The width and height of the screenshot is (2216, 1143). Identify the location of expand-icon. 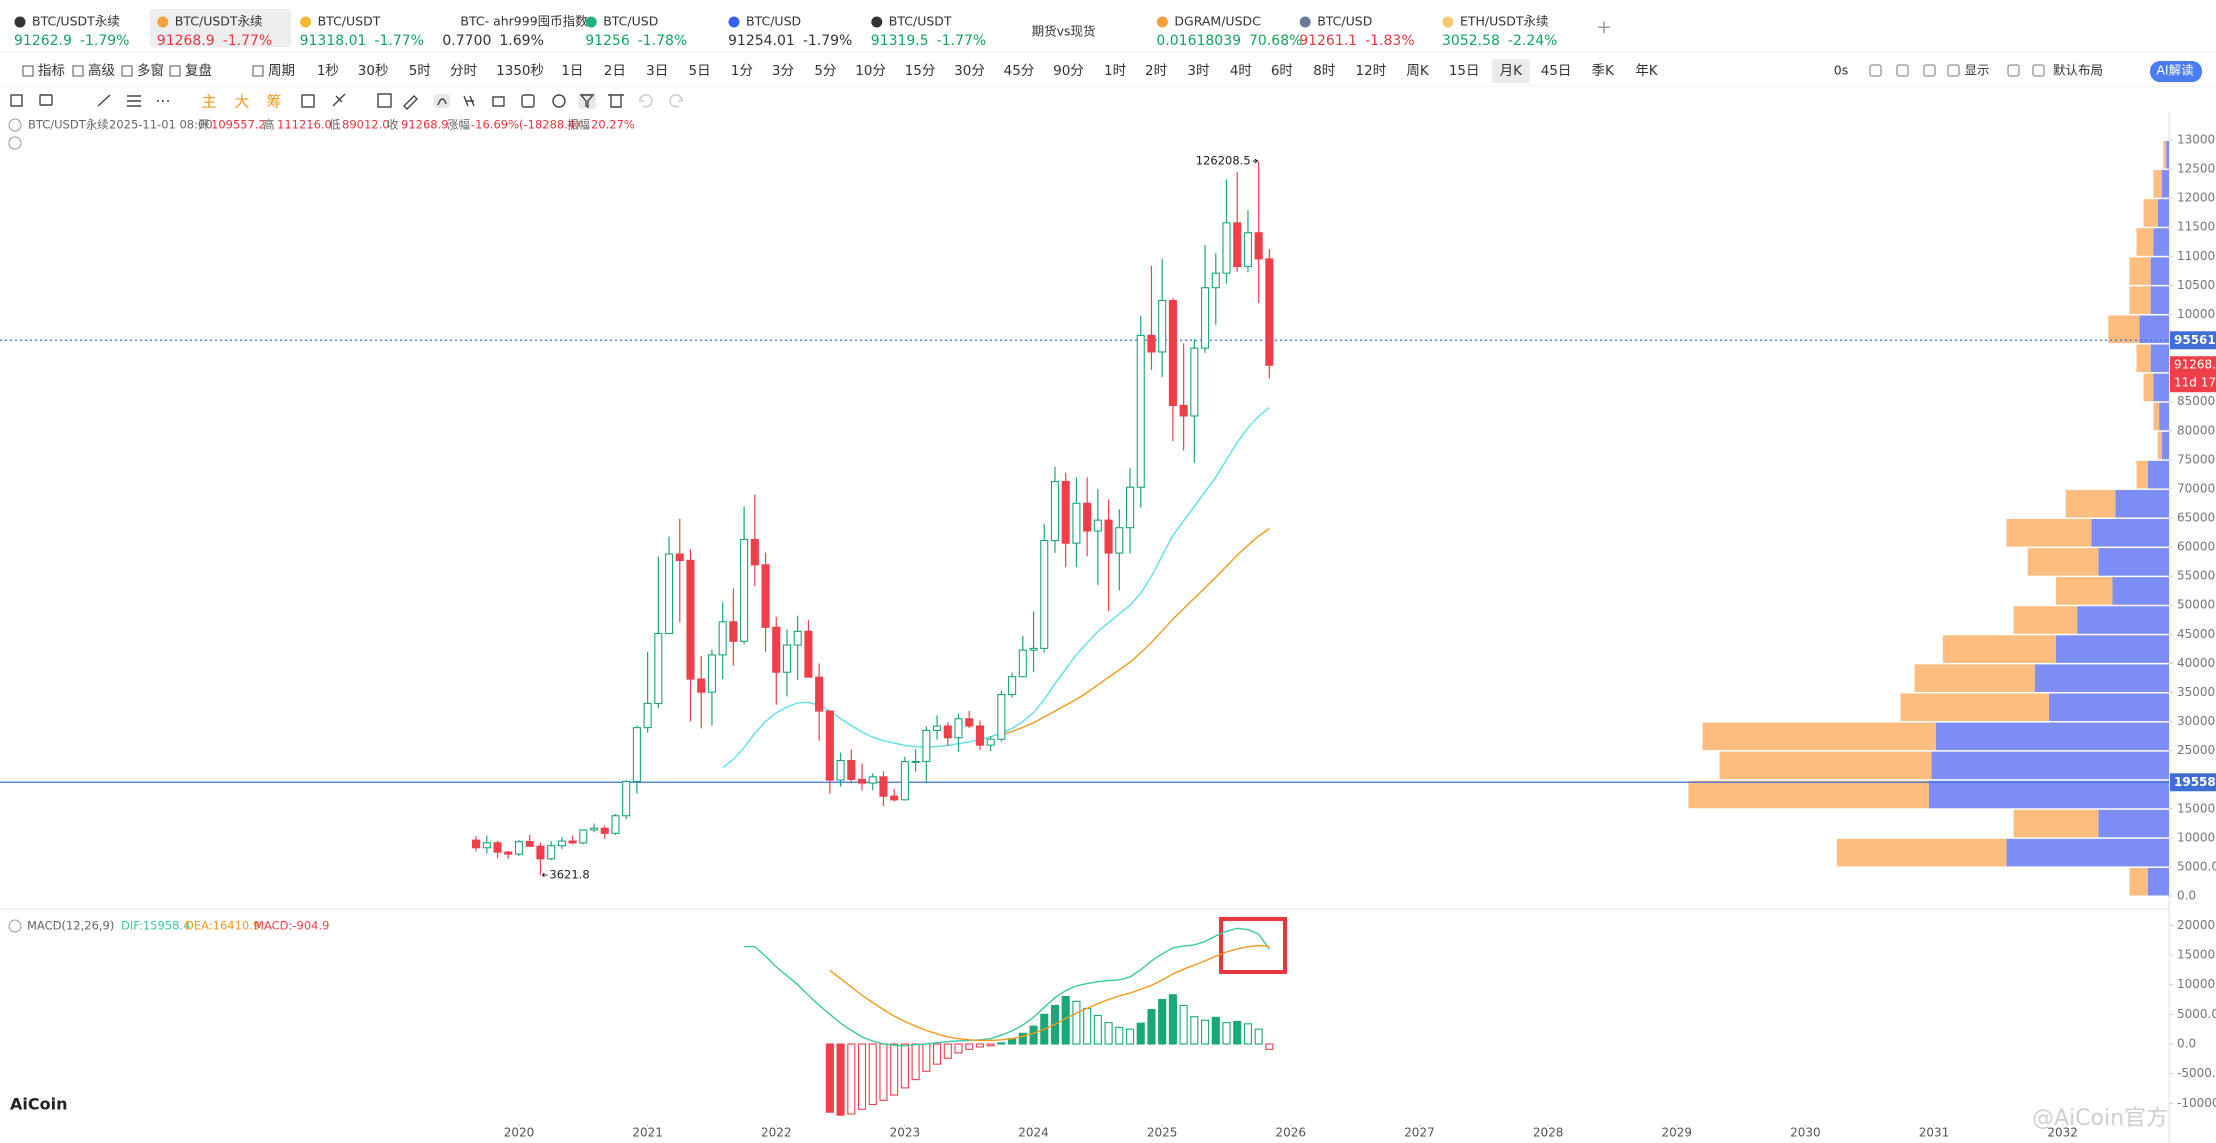
(15, 143).